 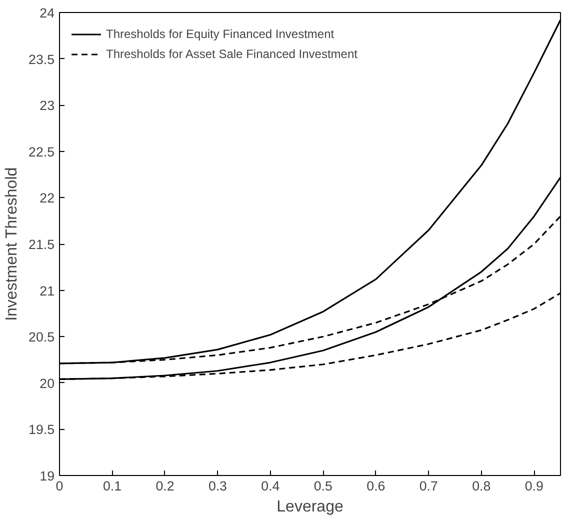 I want to click on y-tick-label: 23, so click(x=47, y=106).